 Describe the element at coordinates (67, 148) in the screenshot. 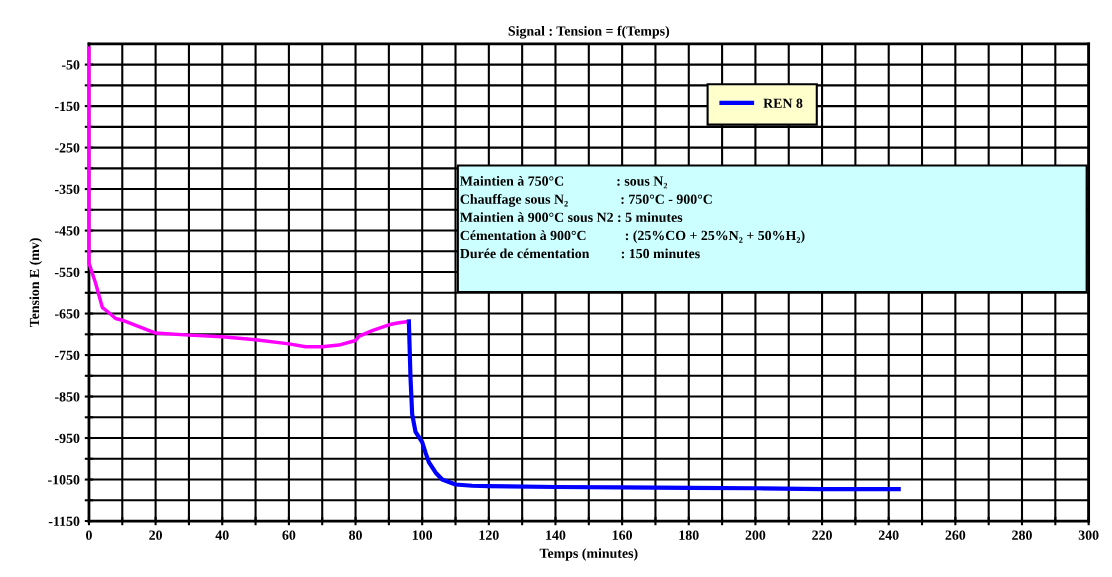

I see `y-tick-label: -250` at that location.